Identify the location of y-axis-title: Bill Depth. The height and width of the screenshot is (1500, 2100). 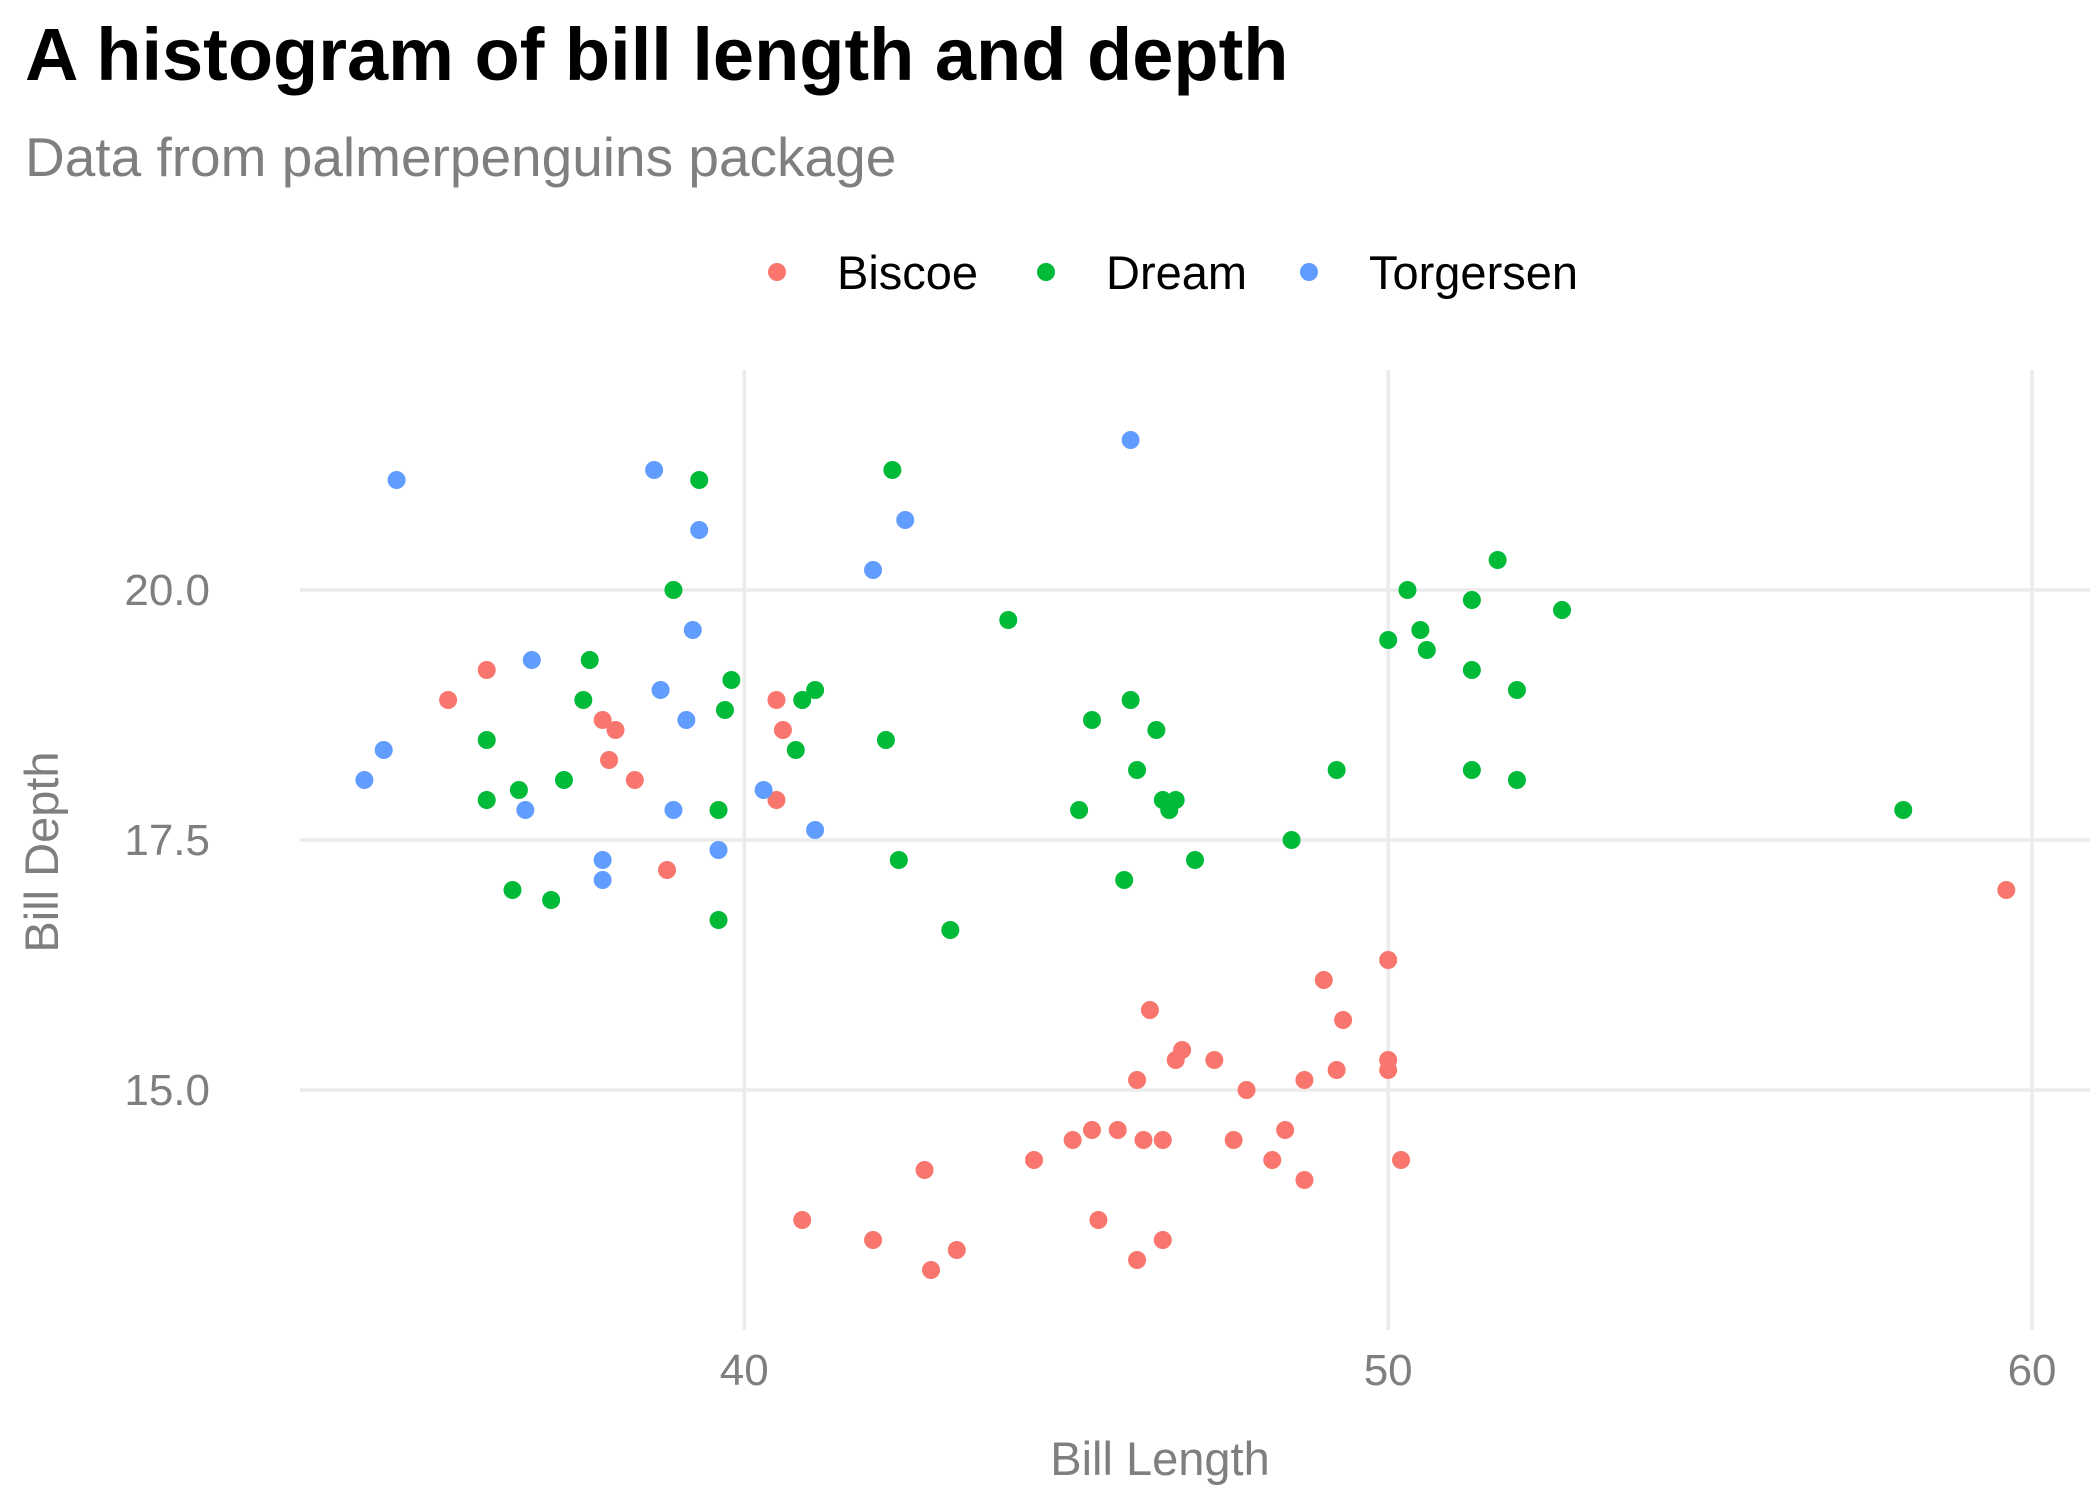
(41, 851).